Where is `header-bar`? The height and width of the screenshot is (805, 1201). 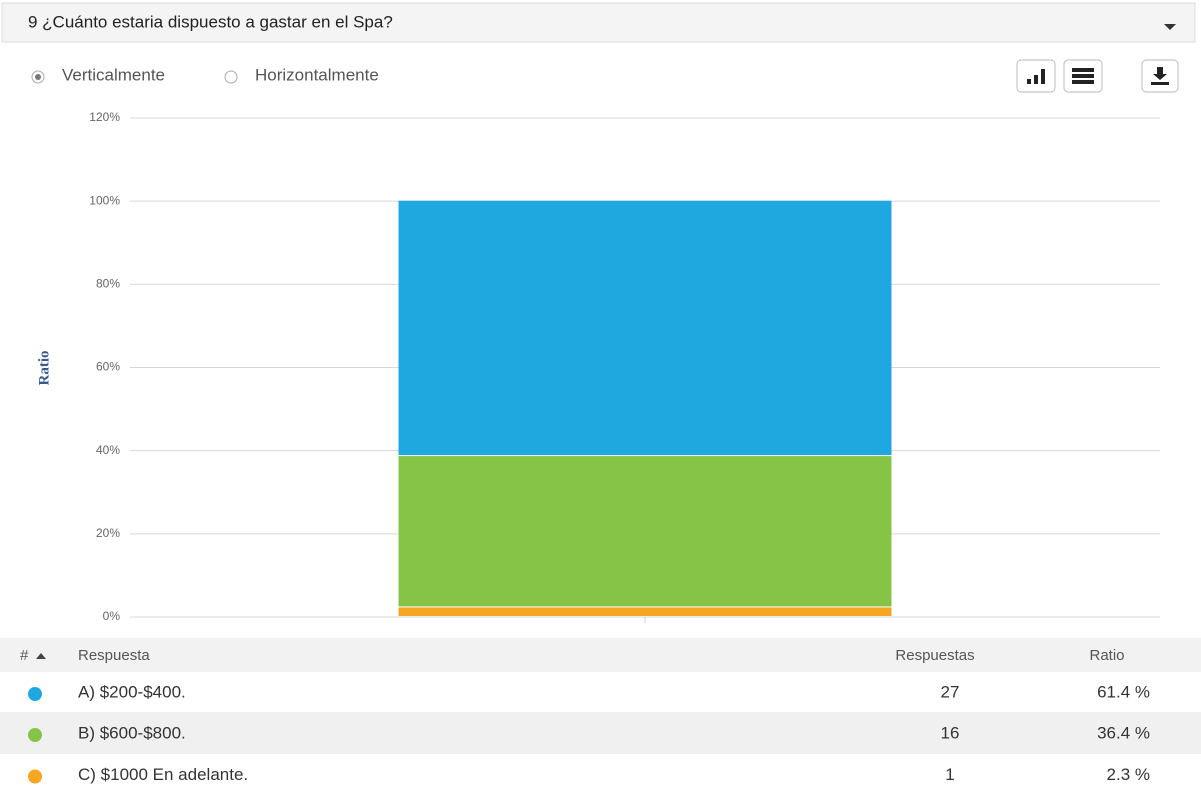 header-bar is located at coordinates (598, 22).